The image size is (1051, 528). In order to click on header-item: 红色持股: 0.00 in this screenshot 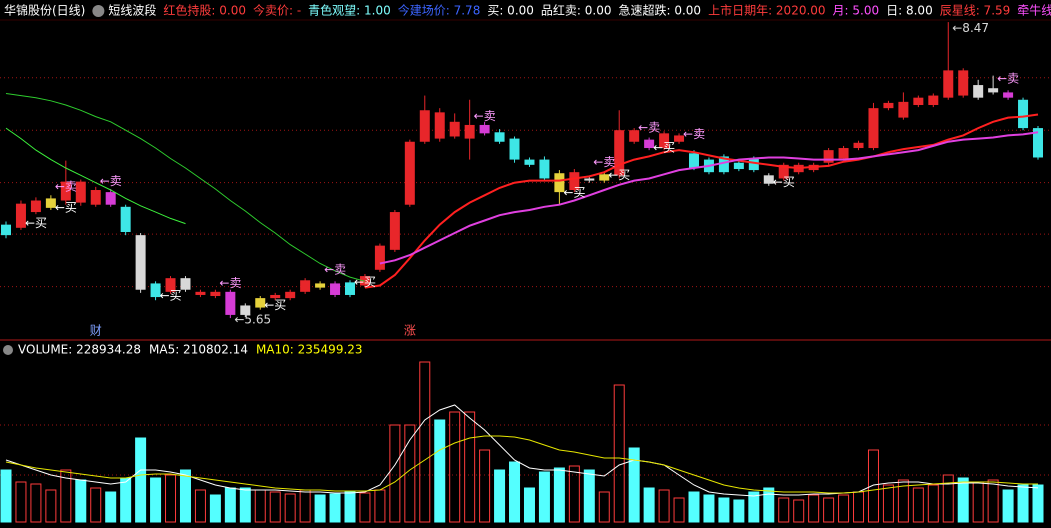, I will do `click(204, 10)`.